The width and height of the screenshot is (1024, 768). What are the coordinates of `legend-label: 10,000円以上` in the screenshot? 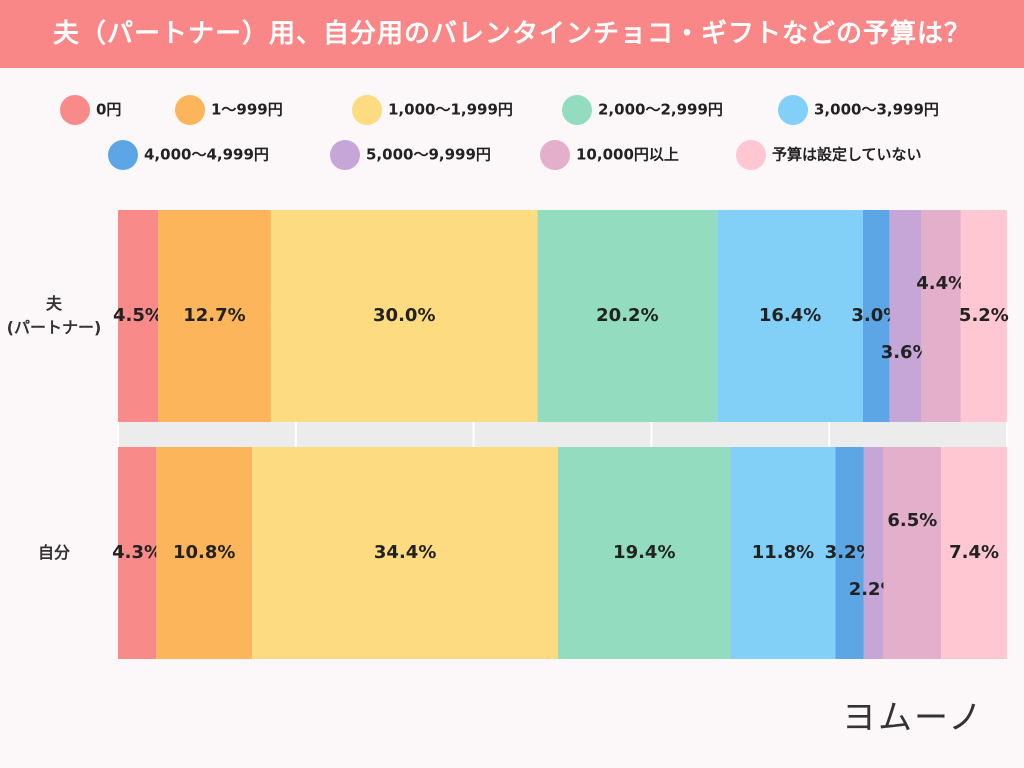 It's located at (627, 155).